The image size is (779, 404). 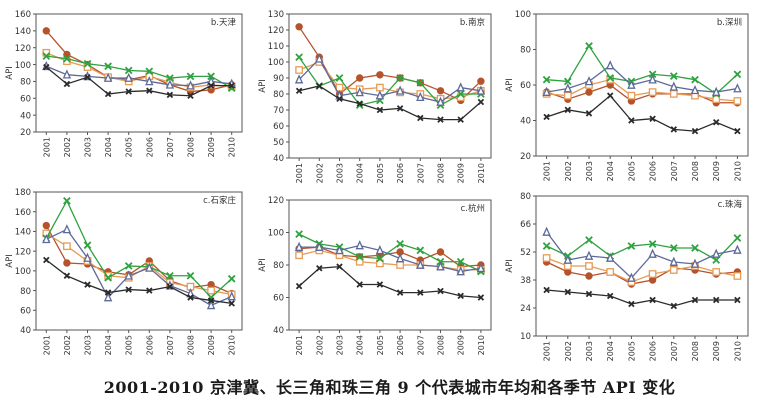 I want to click on y-tick-label: 40, so click(x=525, y=122).